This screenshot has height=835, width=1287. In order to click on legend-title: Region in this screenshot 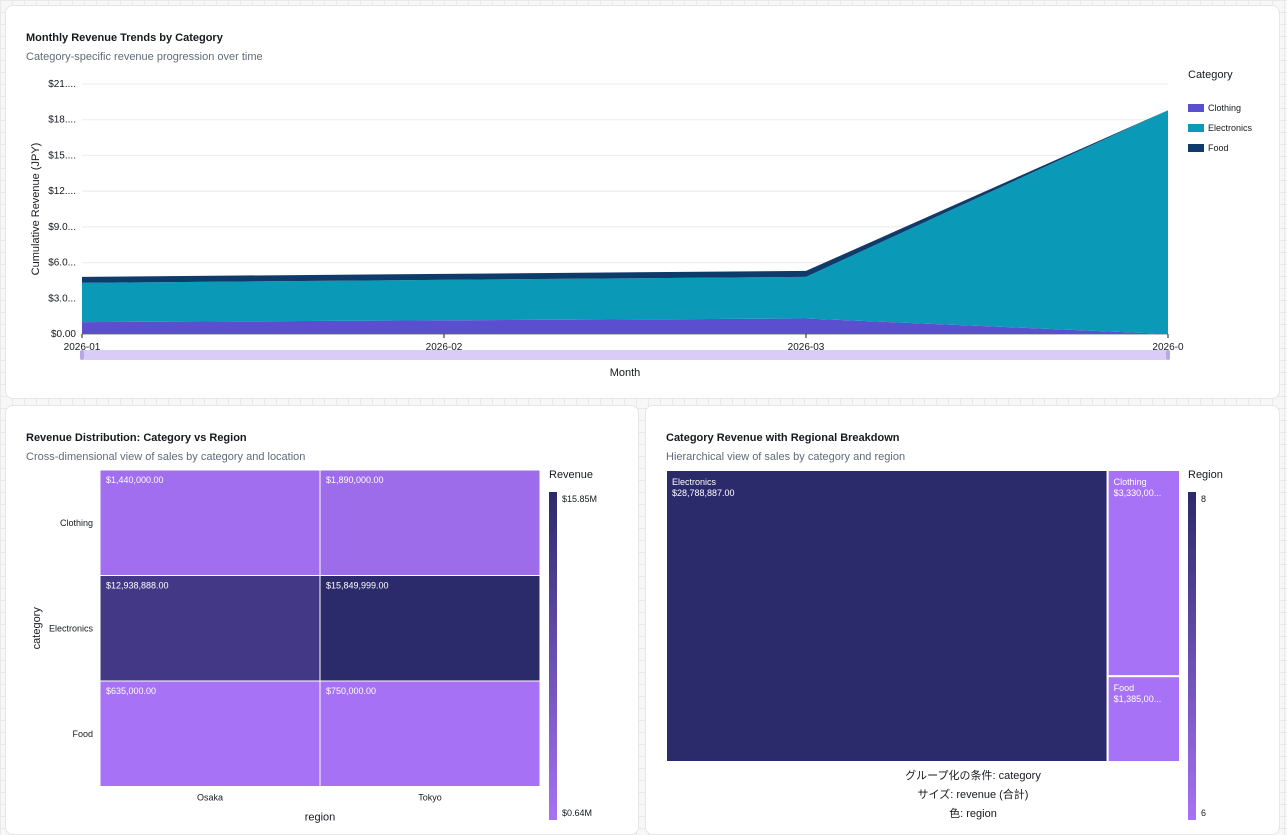, I will do `click(1205, 475)`.